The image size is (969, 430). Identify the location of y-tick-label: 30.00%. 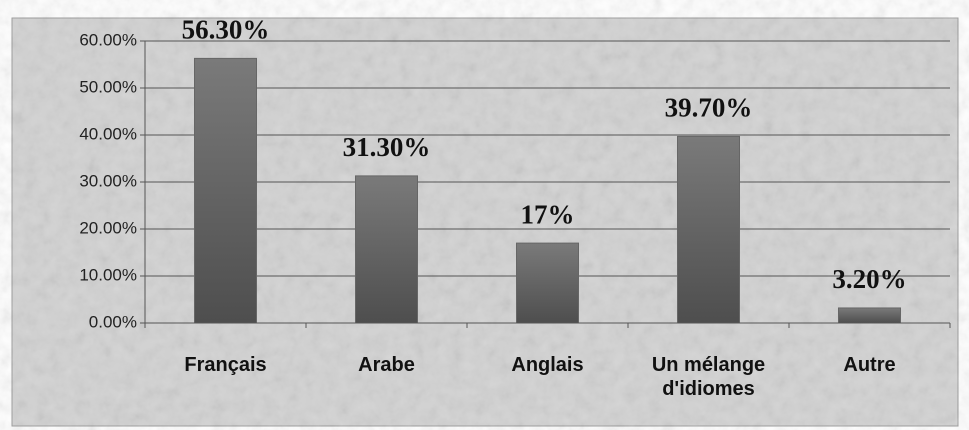
(108, 180).